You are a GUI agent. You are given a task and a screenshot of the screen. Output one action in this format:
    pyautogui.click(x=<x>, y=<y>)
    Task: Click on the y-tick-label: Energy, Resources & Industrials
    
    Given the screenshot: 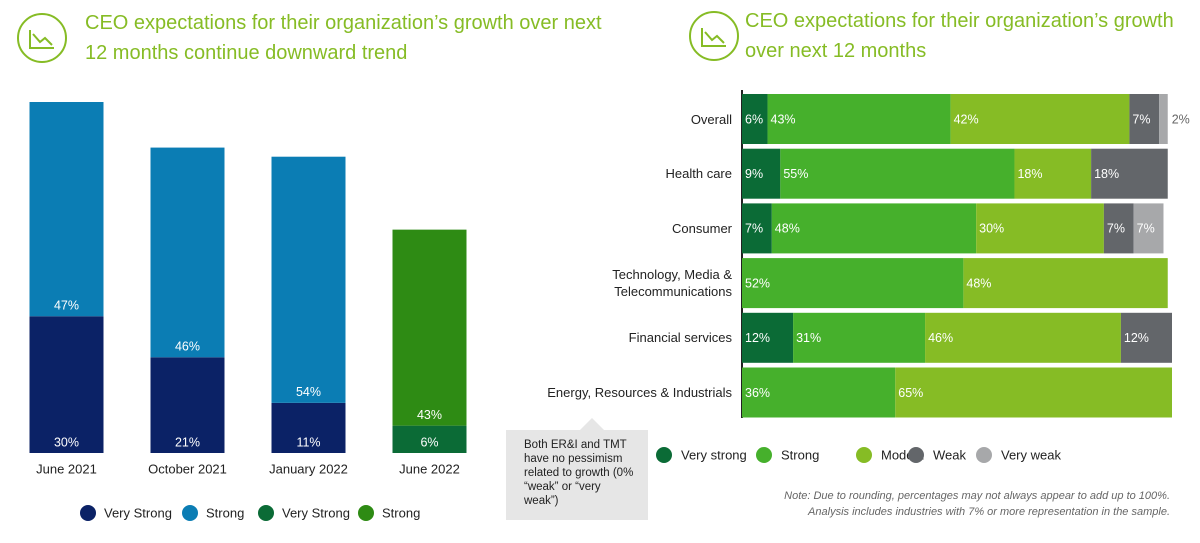 What is the action you would take?
    pyautogui.click(x=639, y=392)
    